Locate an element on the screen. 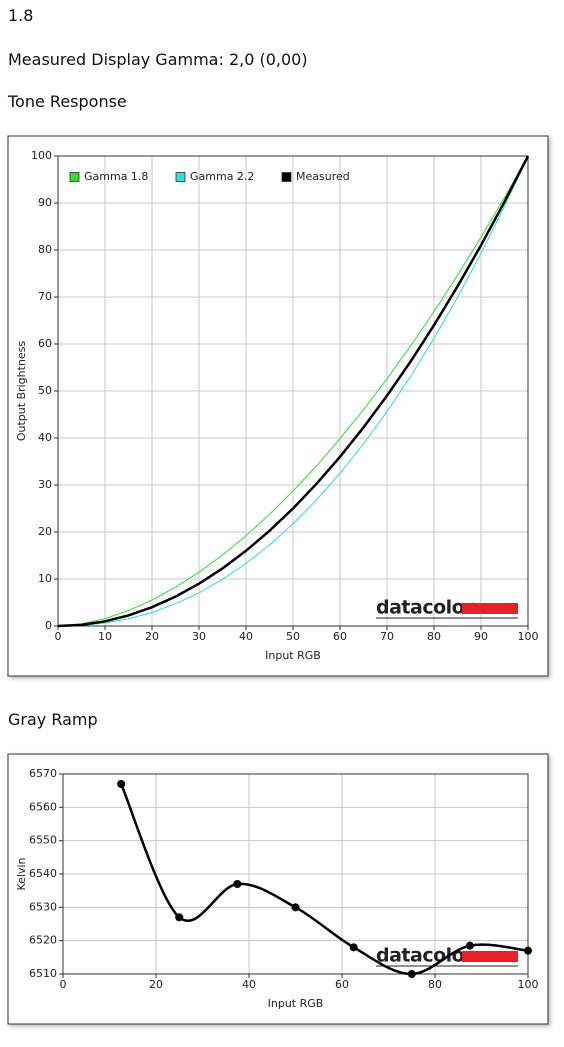 Image resolution: width=564 pixels, height=1047 pixels. y-axis-label: Output Brightness is located at coordinates (21, 391).